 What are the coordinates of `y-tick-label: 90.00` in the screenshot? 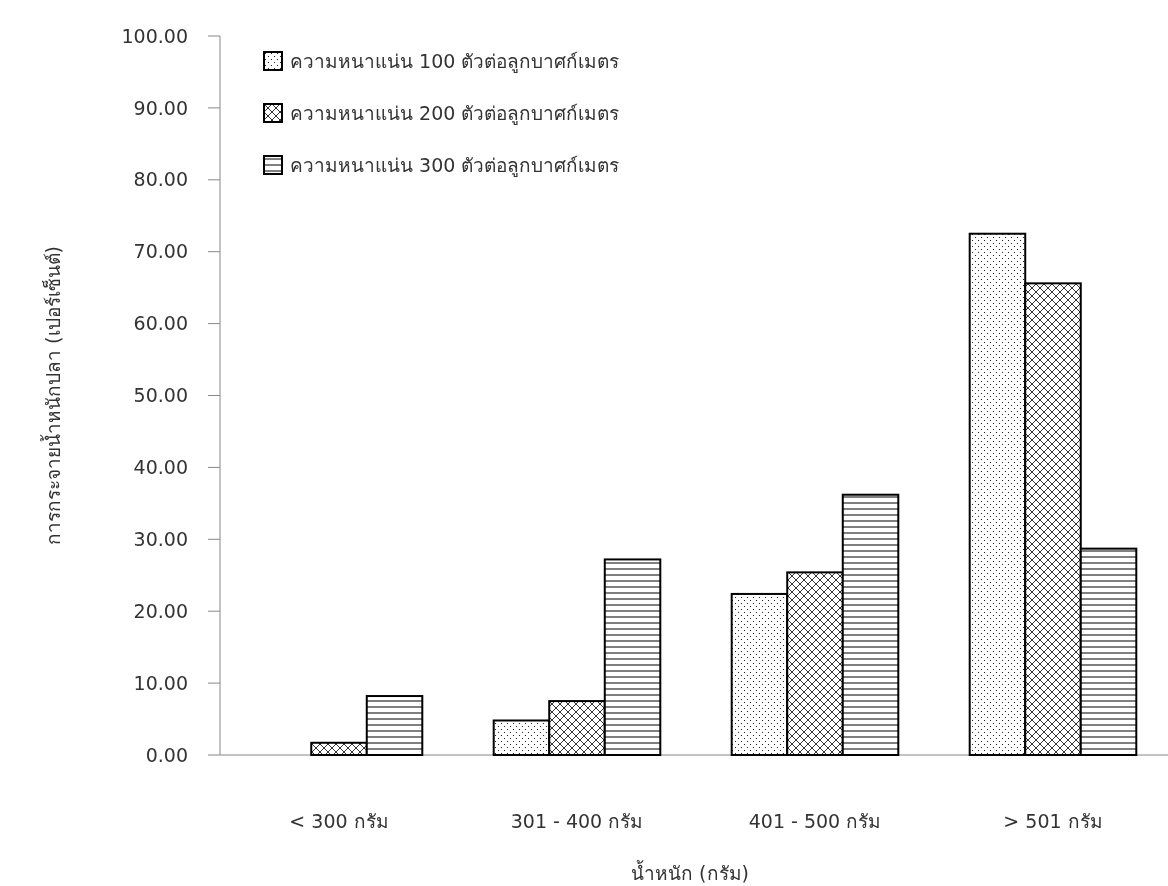 It's located at (160, 107).